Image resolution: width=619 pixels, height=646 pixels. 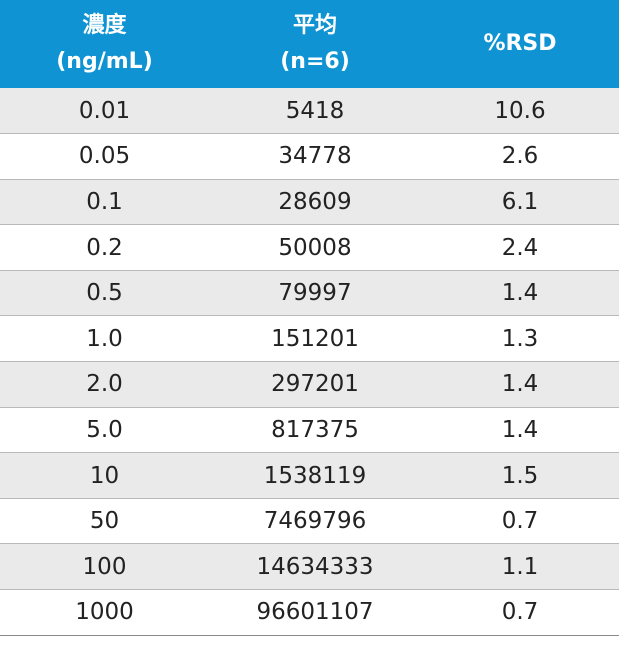 What do you see at coordinates (315, 61) in the screenshot?
I see `header-average-n: (n=6)` at bounding box center [315, 61].